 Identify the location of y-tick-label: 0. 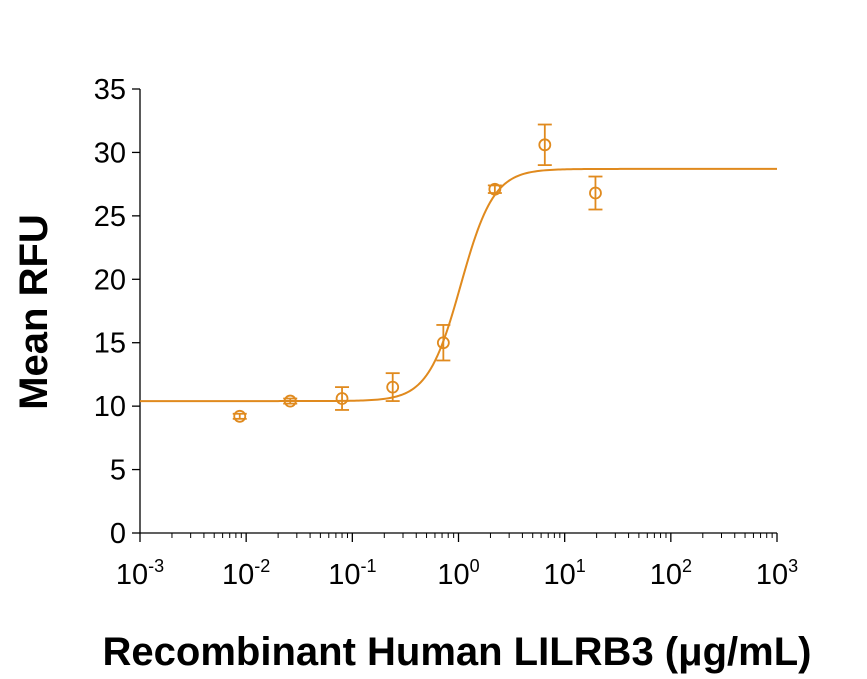
(118, 534).